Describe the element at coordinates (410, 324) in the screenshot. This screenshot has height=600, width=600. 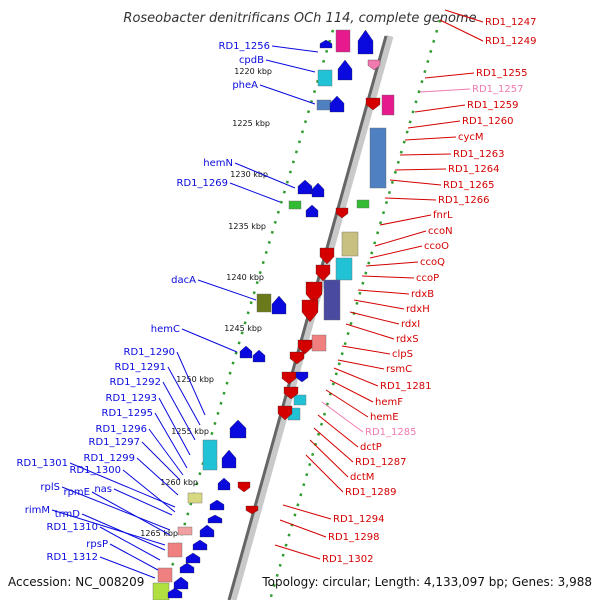
I see `gene-label: rdxI` at that location.